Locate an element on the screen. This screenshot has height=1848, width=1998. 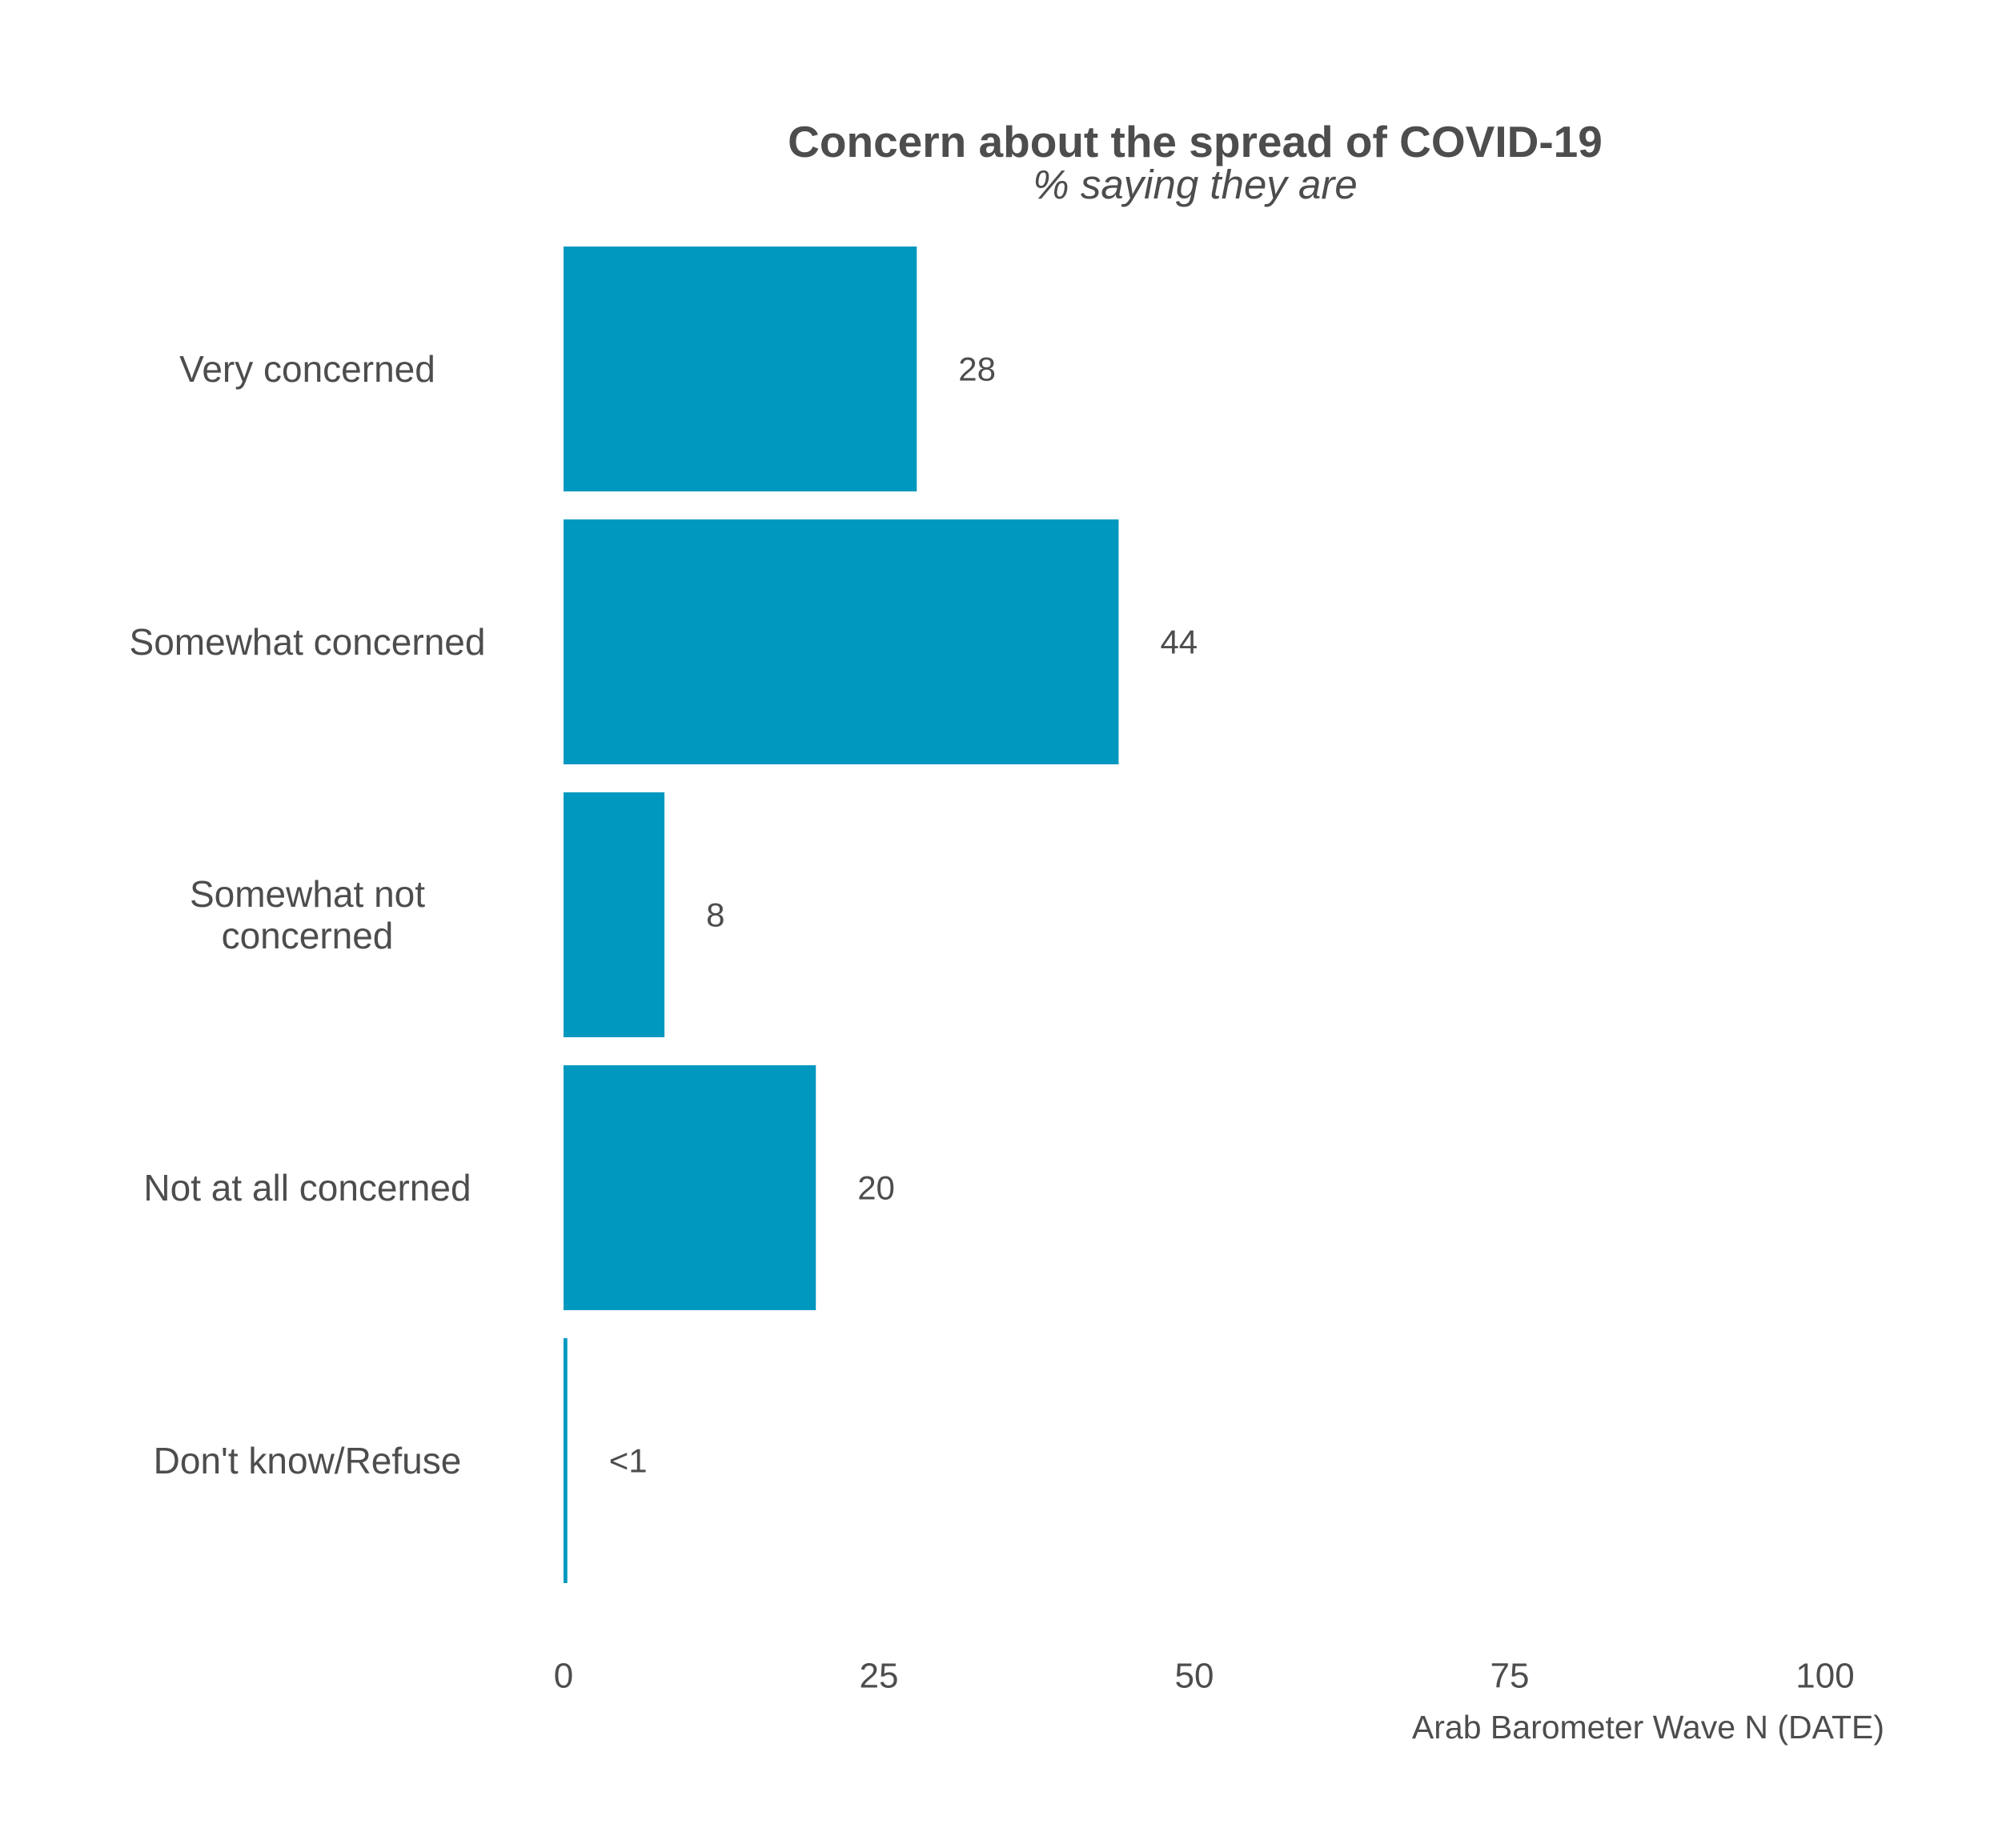
chart-subtitle: % saying they are is located at coordinates (1195, 184).